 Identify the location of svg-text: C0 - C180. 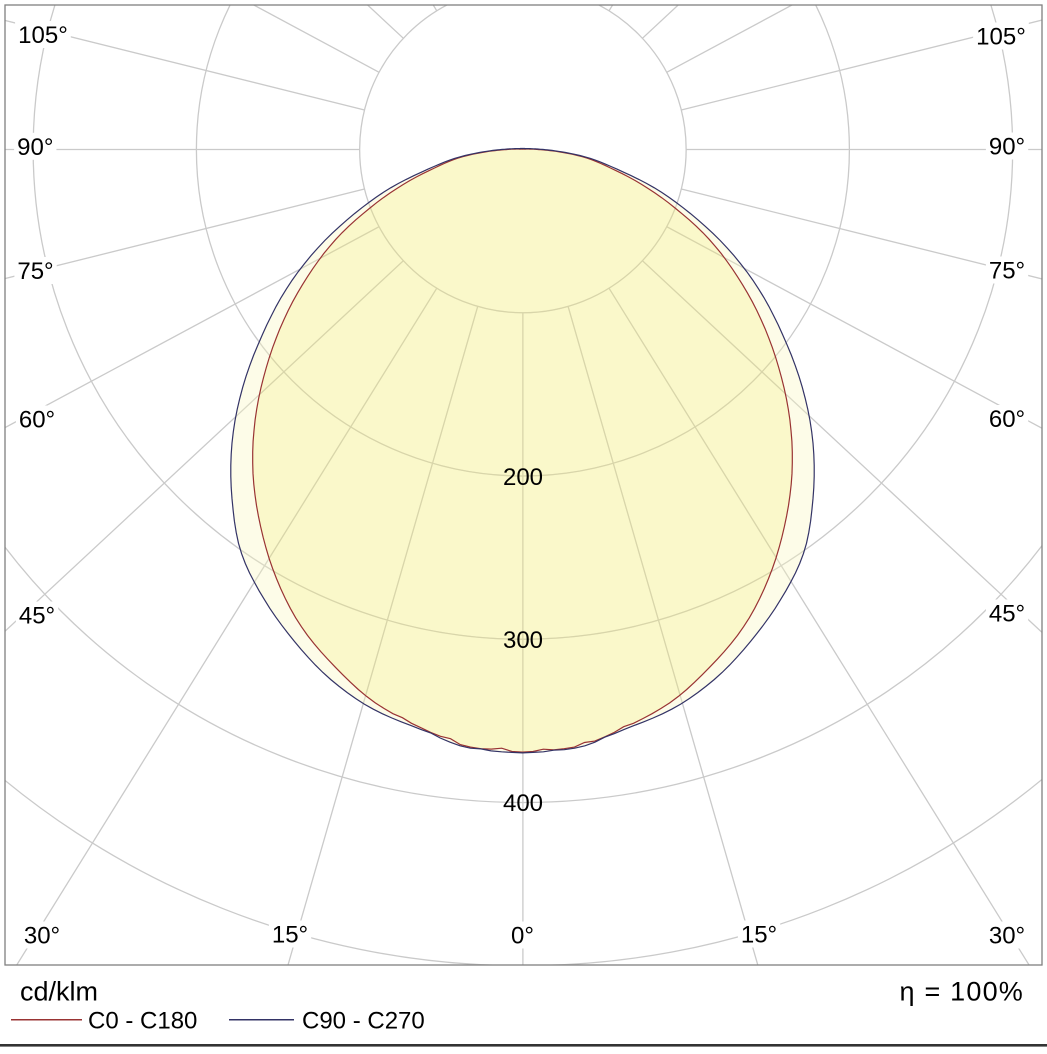
(142, 1021).